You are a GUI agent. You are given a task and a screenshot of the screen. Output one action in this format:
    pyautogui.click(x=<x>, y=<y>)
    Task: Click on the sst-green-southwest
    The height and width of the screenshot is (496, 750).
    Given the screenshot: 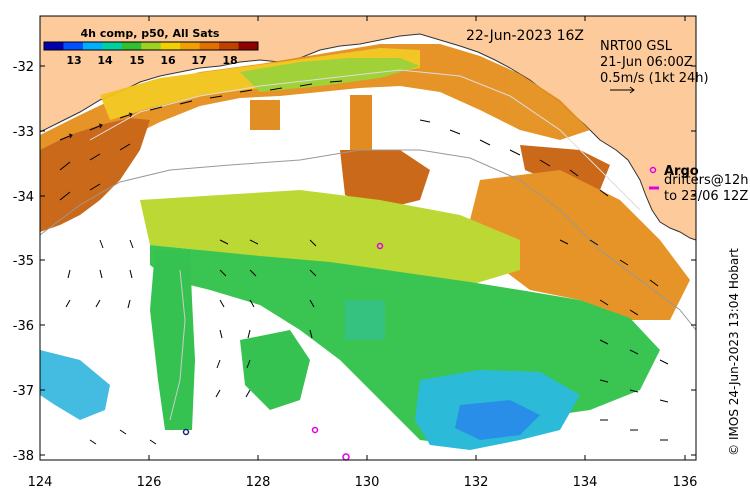 What is the action you would take?
    pyautogui.click(x=275, y=370)
    